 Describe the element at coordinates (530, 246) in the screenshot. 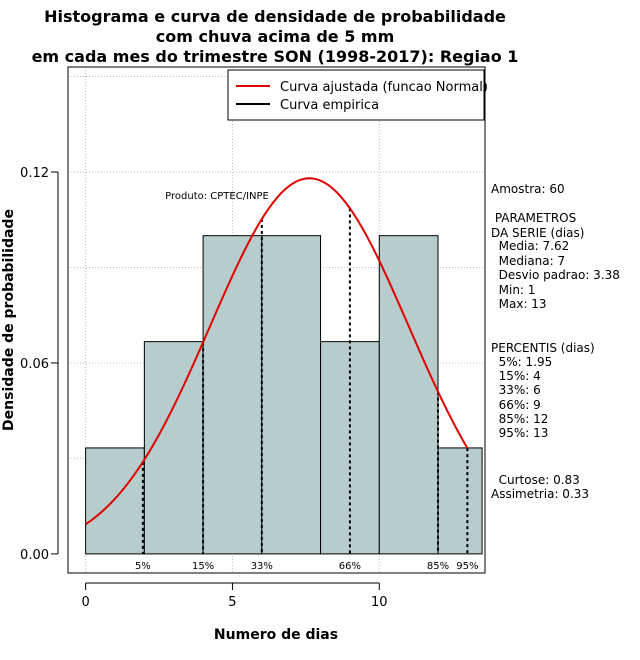

I see `stat-mean: Media: 7.62` at that location.